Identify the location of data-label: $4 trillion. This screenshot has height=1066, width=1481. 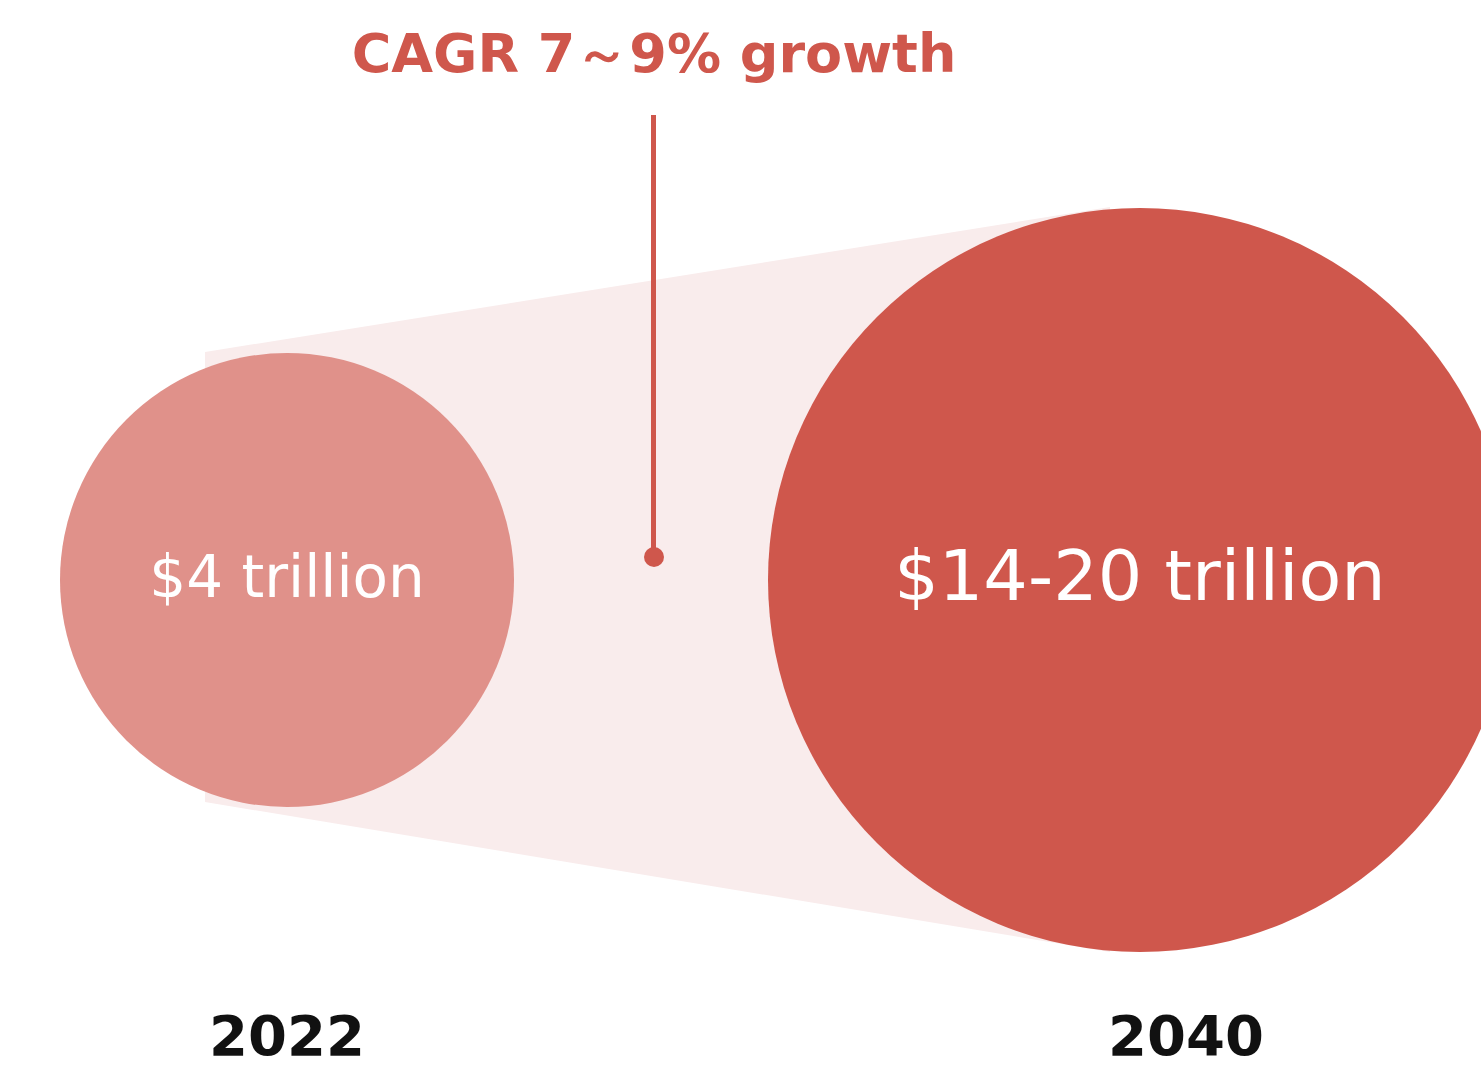
(287, 577).